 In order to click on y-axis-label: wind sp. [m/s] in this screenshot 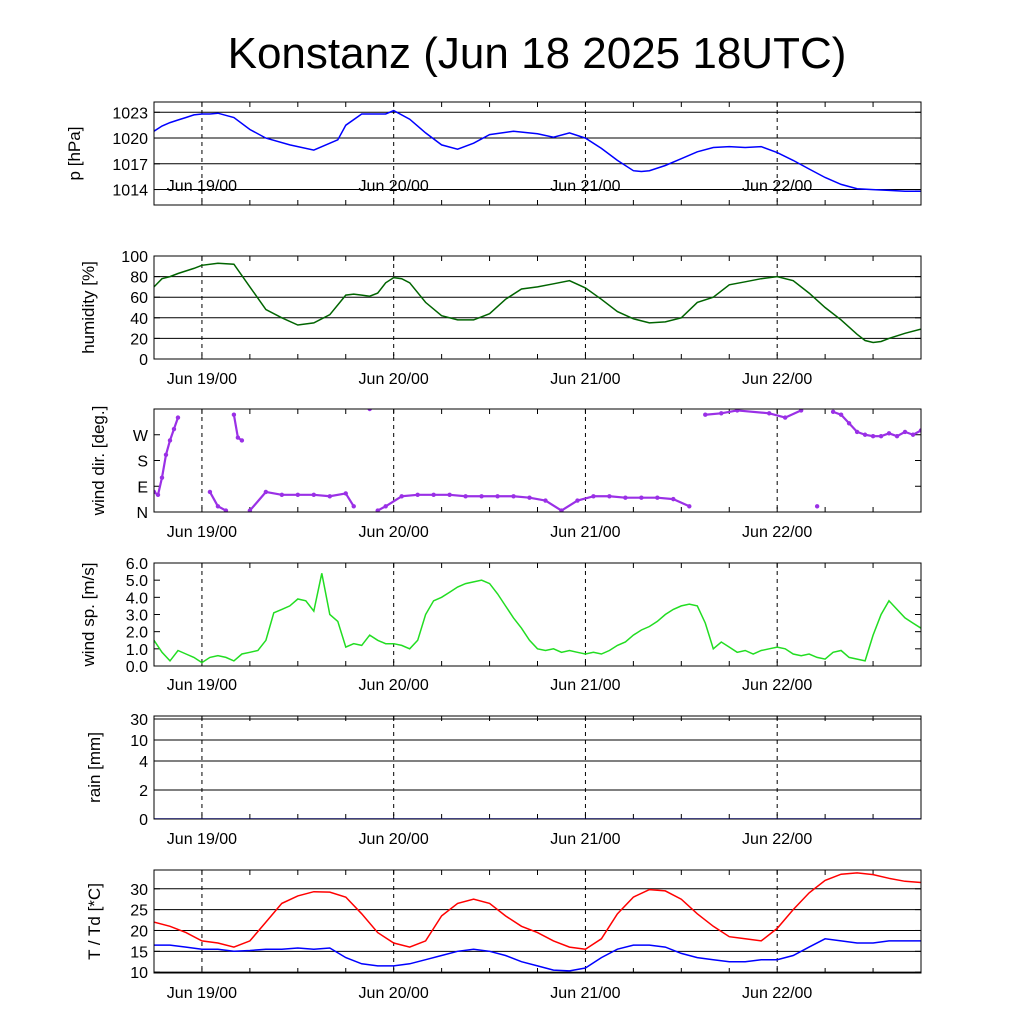, I will do `click(88, 615)`.